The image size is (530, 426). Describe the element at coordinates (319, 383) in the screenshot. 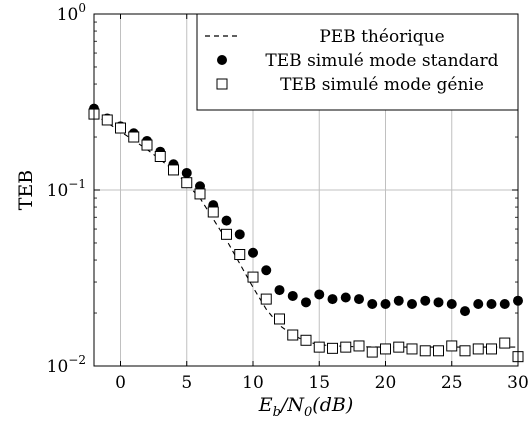

I see `x-tick-label: 15` at that location.